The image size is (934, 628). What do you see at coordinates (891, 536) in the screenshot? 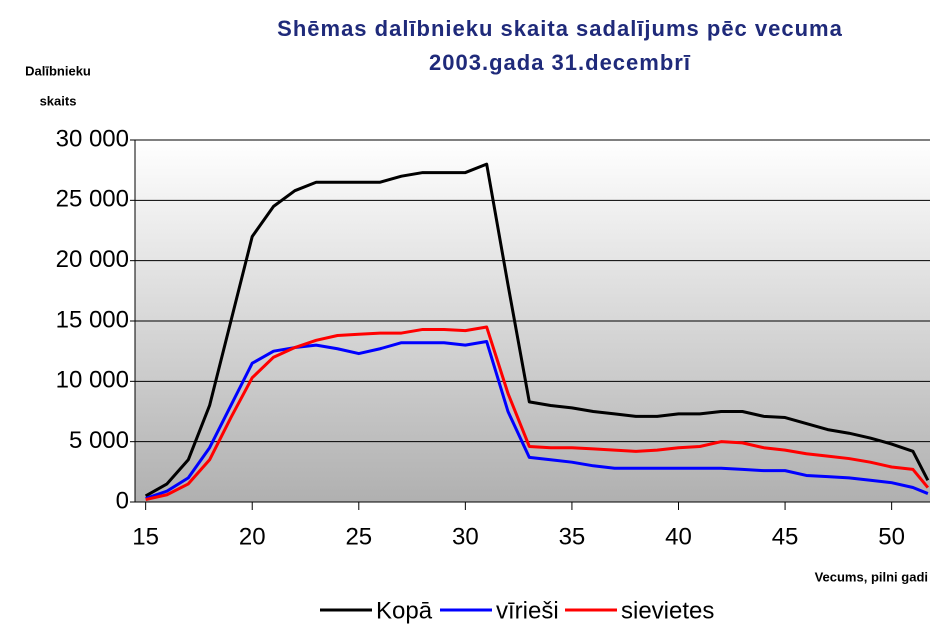
I see `x-tick-label: 50` at bounding box center [891, 536].